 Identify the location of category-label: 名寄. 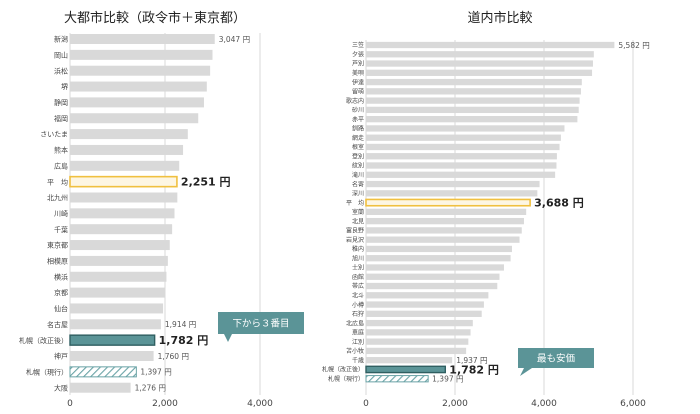
(358, 184).